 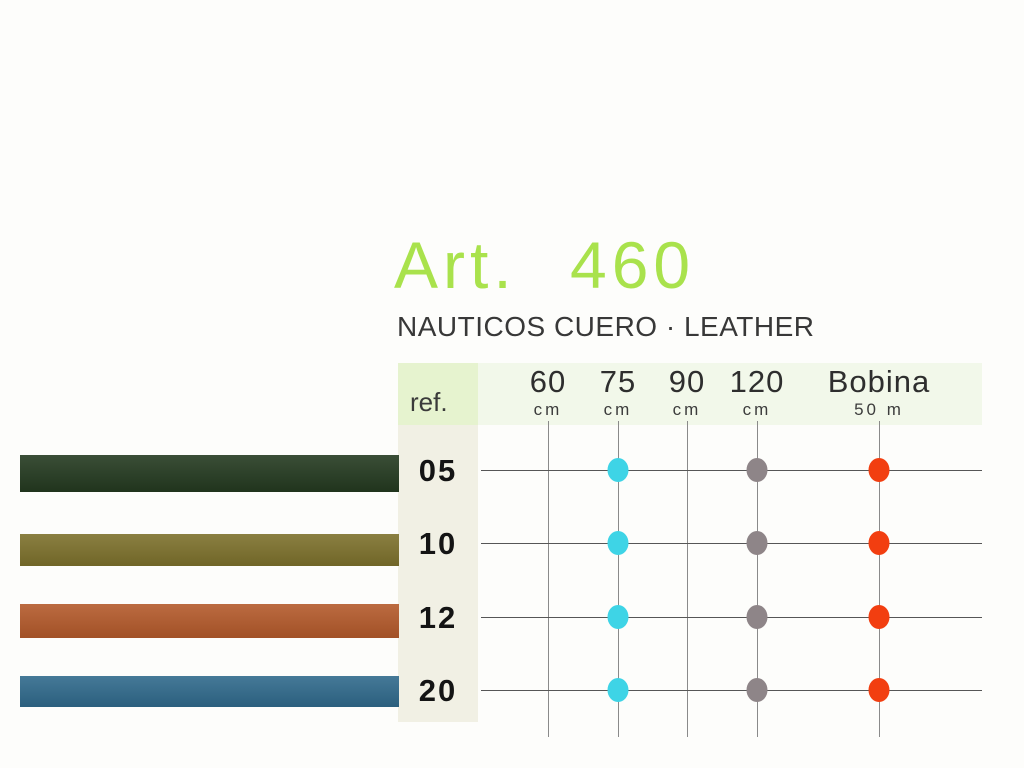 I want to click on column-size: 120, so click(x=757, y=381).